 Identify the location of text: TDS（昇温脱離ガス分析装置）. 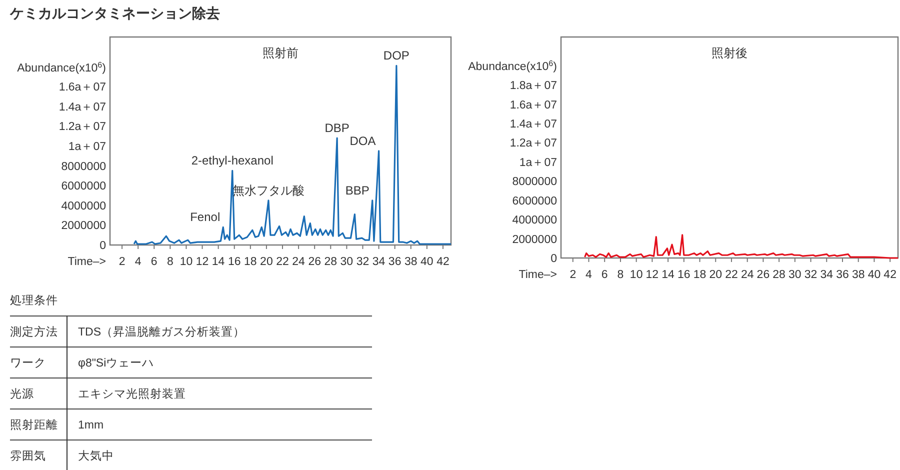
(161, 332).